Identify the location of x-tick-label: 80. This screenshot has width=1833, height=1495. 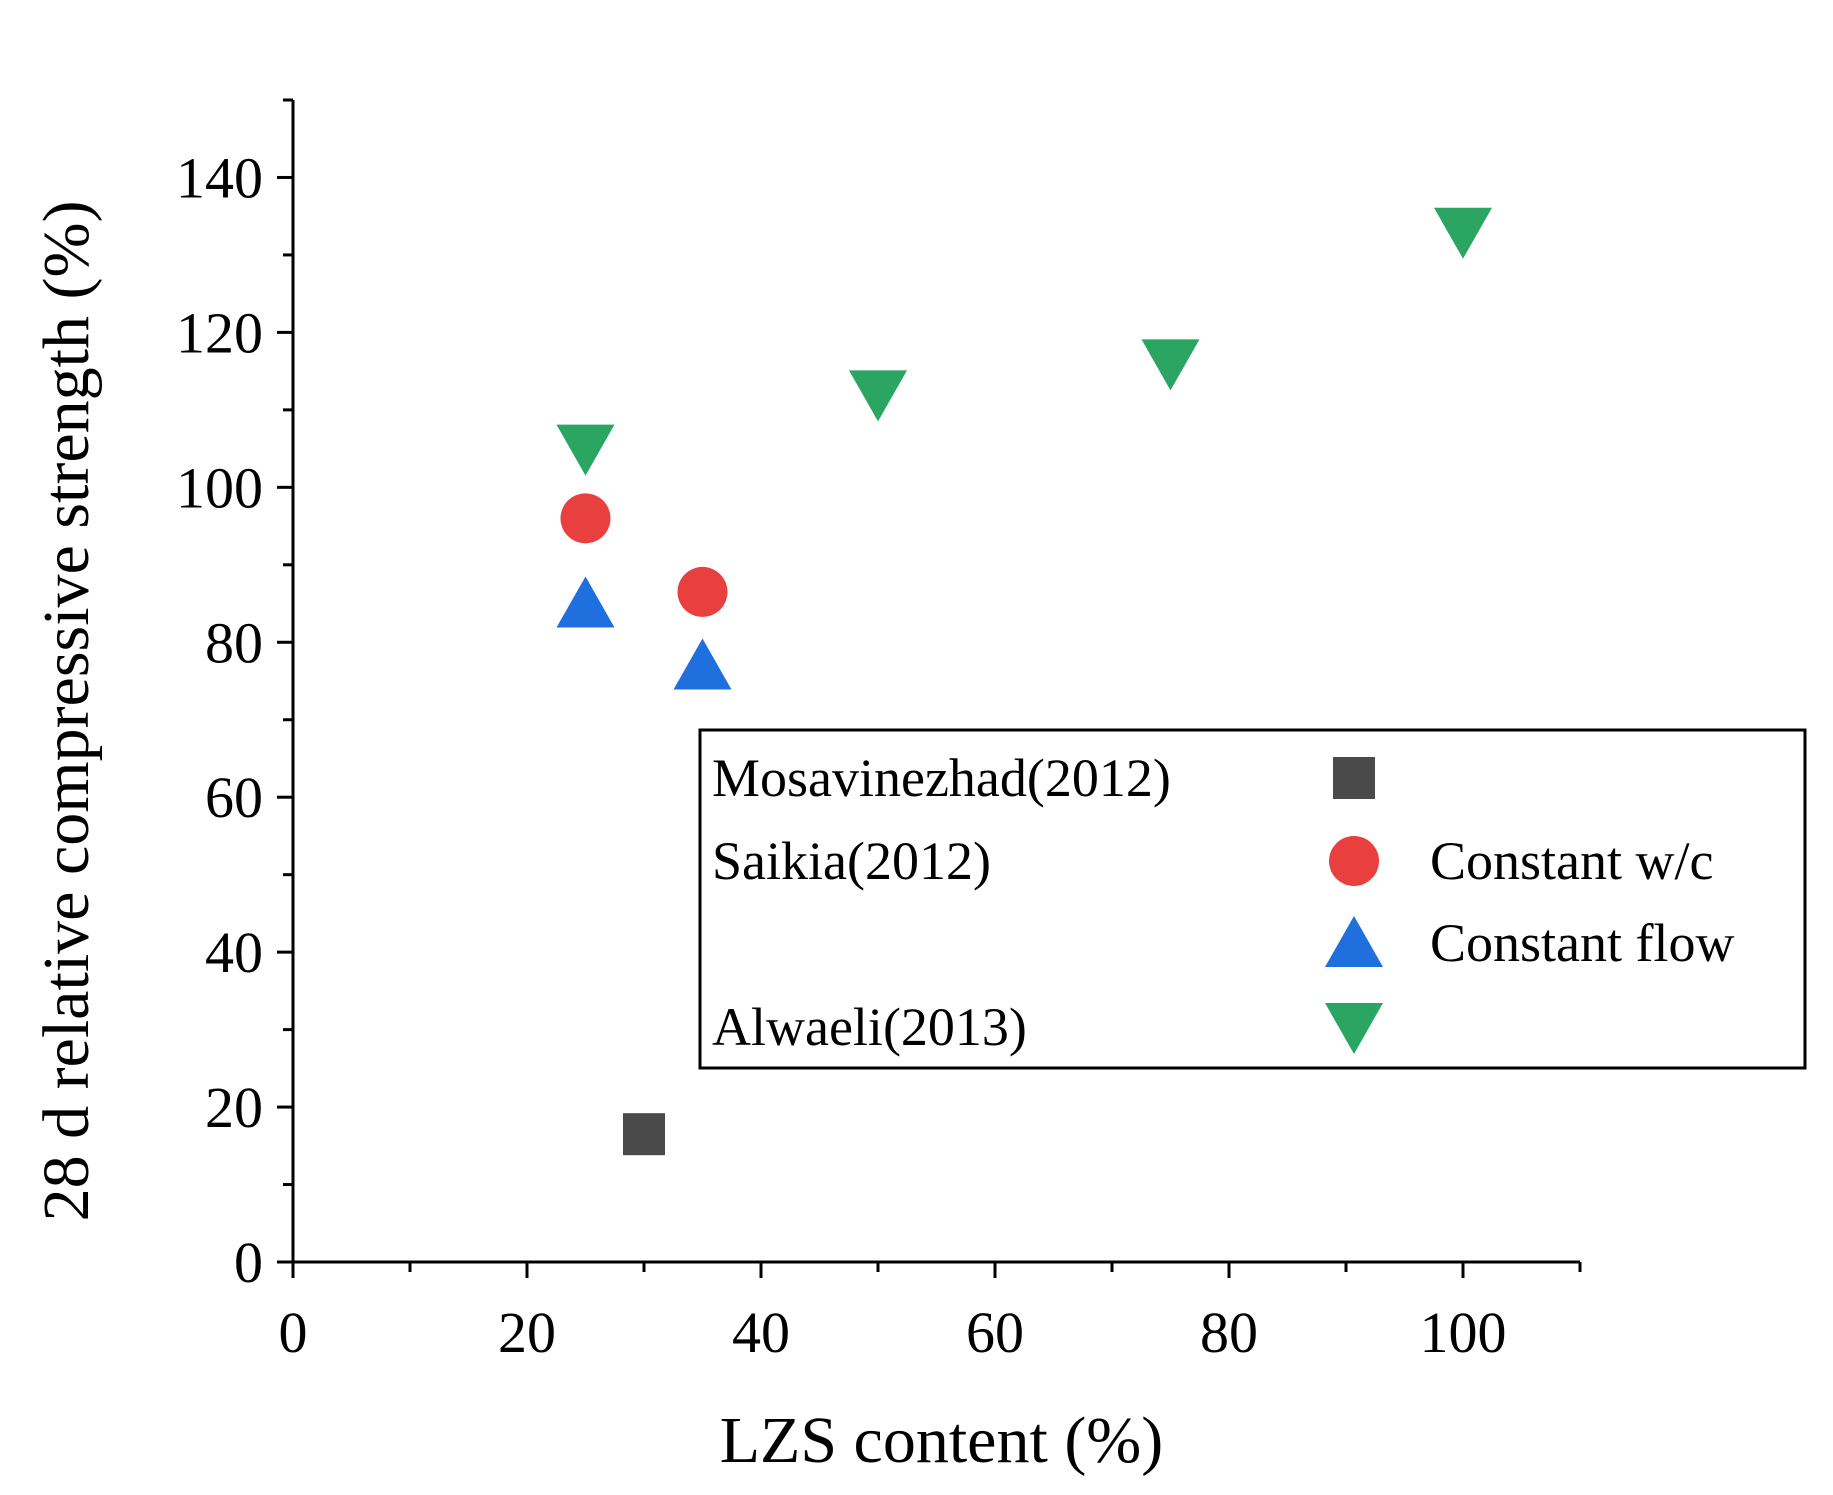
(1229, 1332).